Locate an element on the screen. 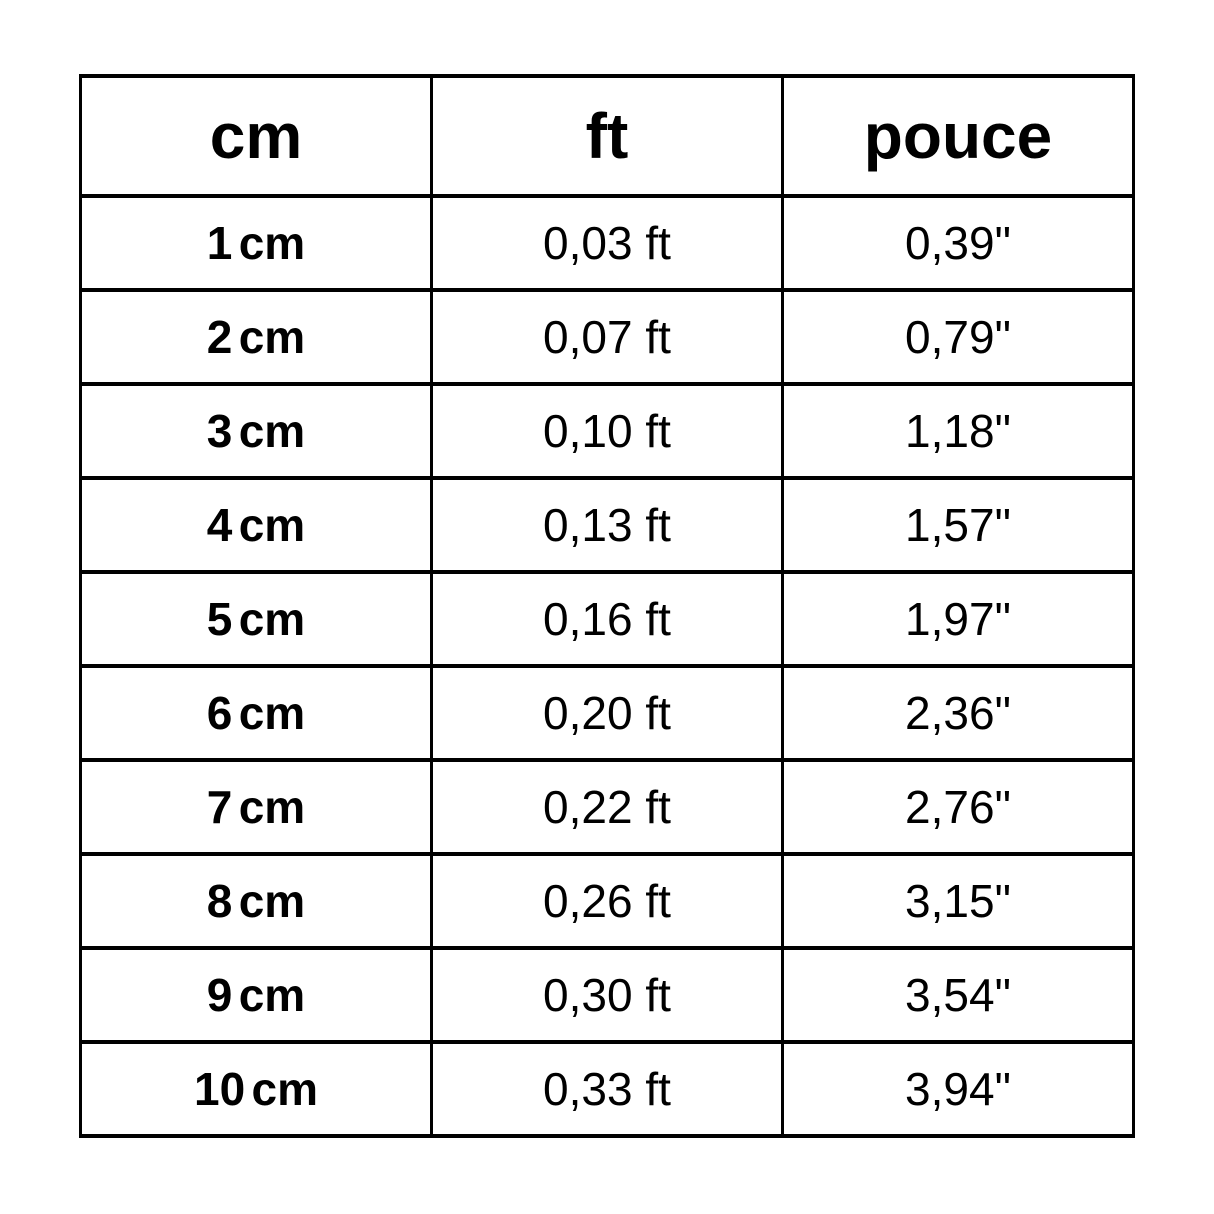  table-row: 10 cm 0,33 ft 3,94" is located at coordinates (607, 1089).